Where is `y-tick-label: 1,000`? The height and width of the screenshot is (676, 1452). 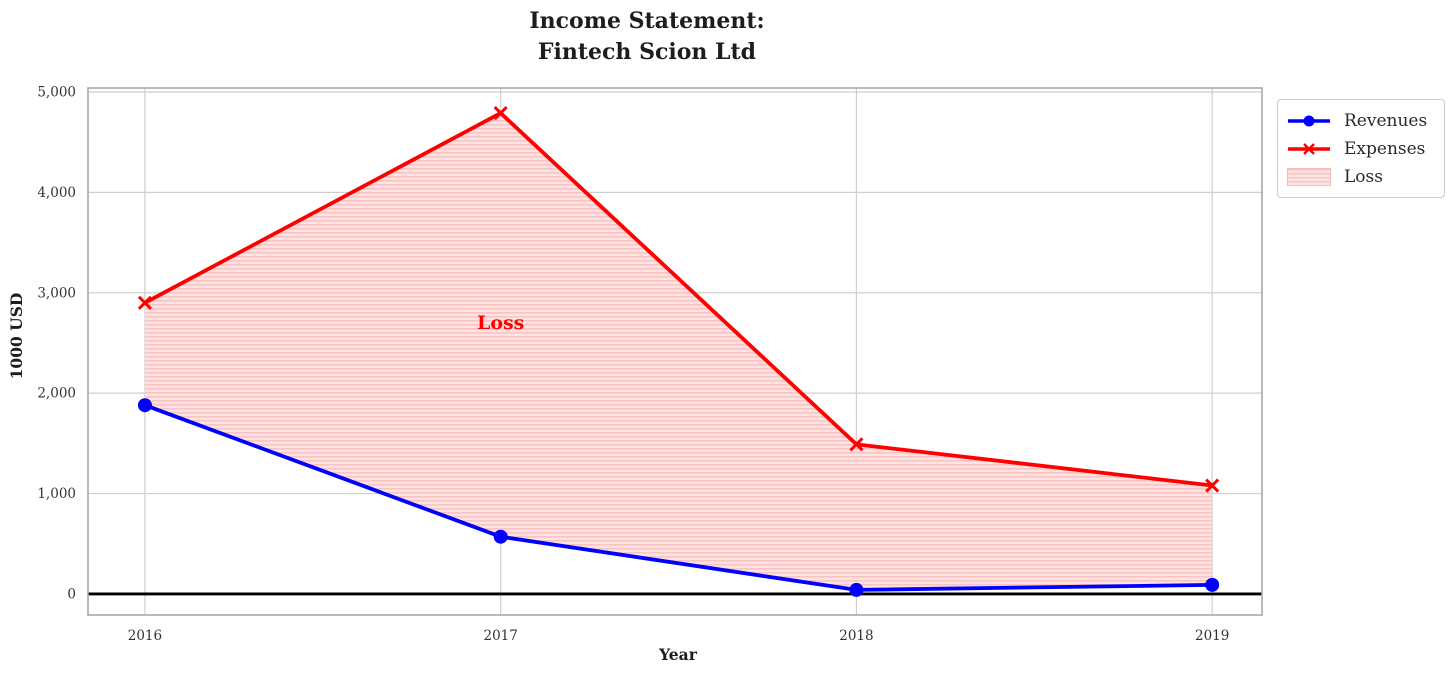 y-tick-label: 1,000 is located at coordinates (56, 494).